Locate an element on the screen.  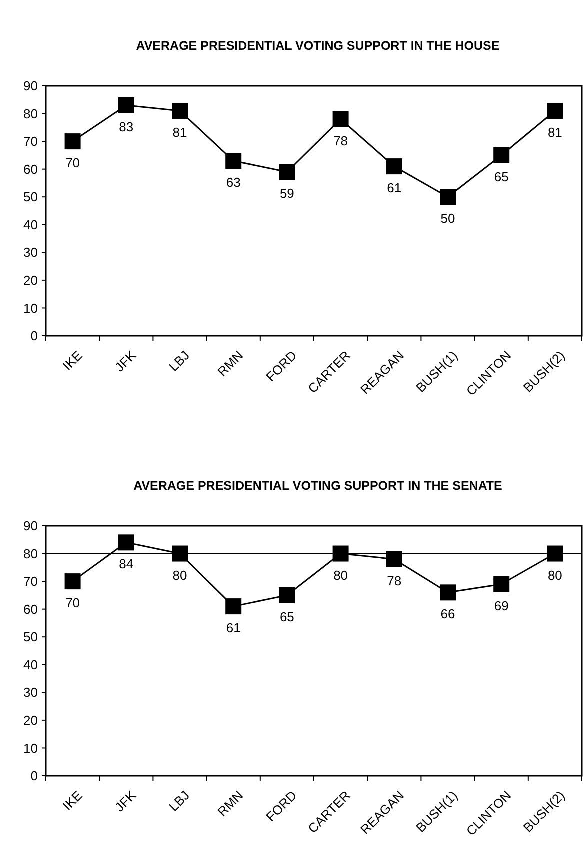
chart-title: AVERAGE PRESIDENTIAL VOTING SUPPORT IN THE HOUSE is located at coordinates (318, 46).